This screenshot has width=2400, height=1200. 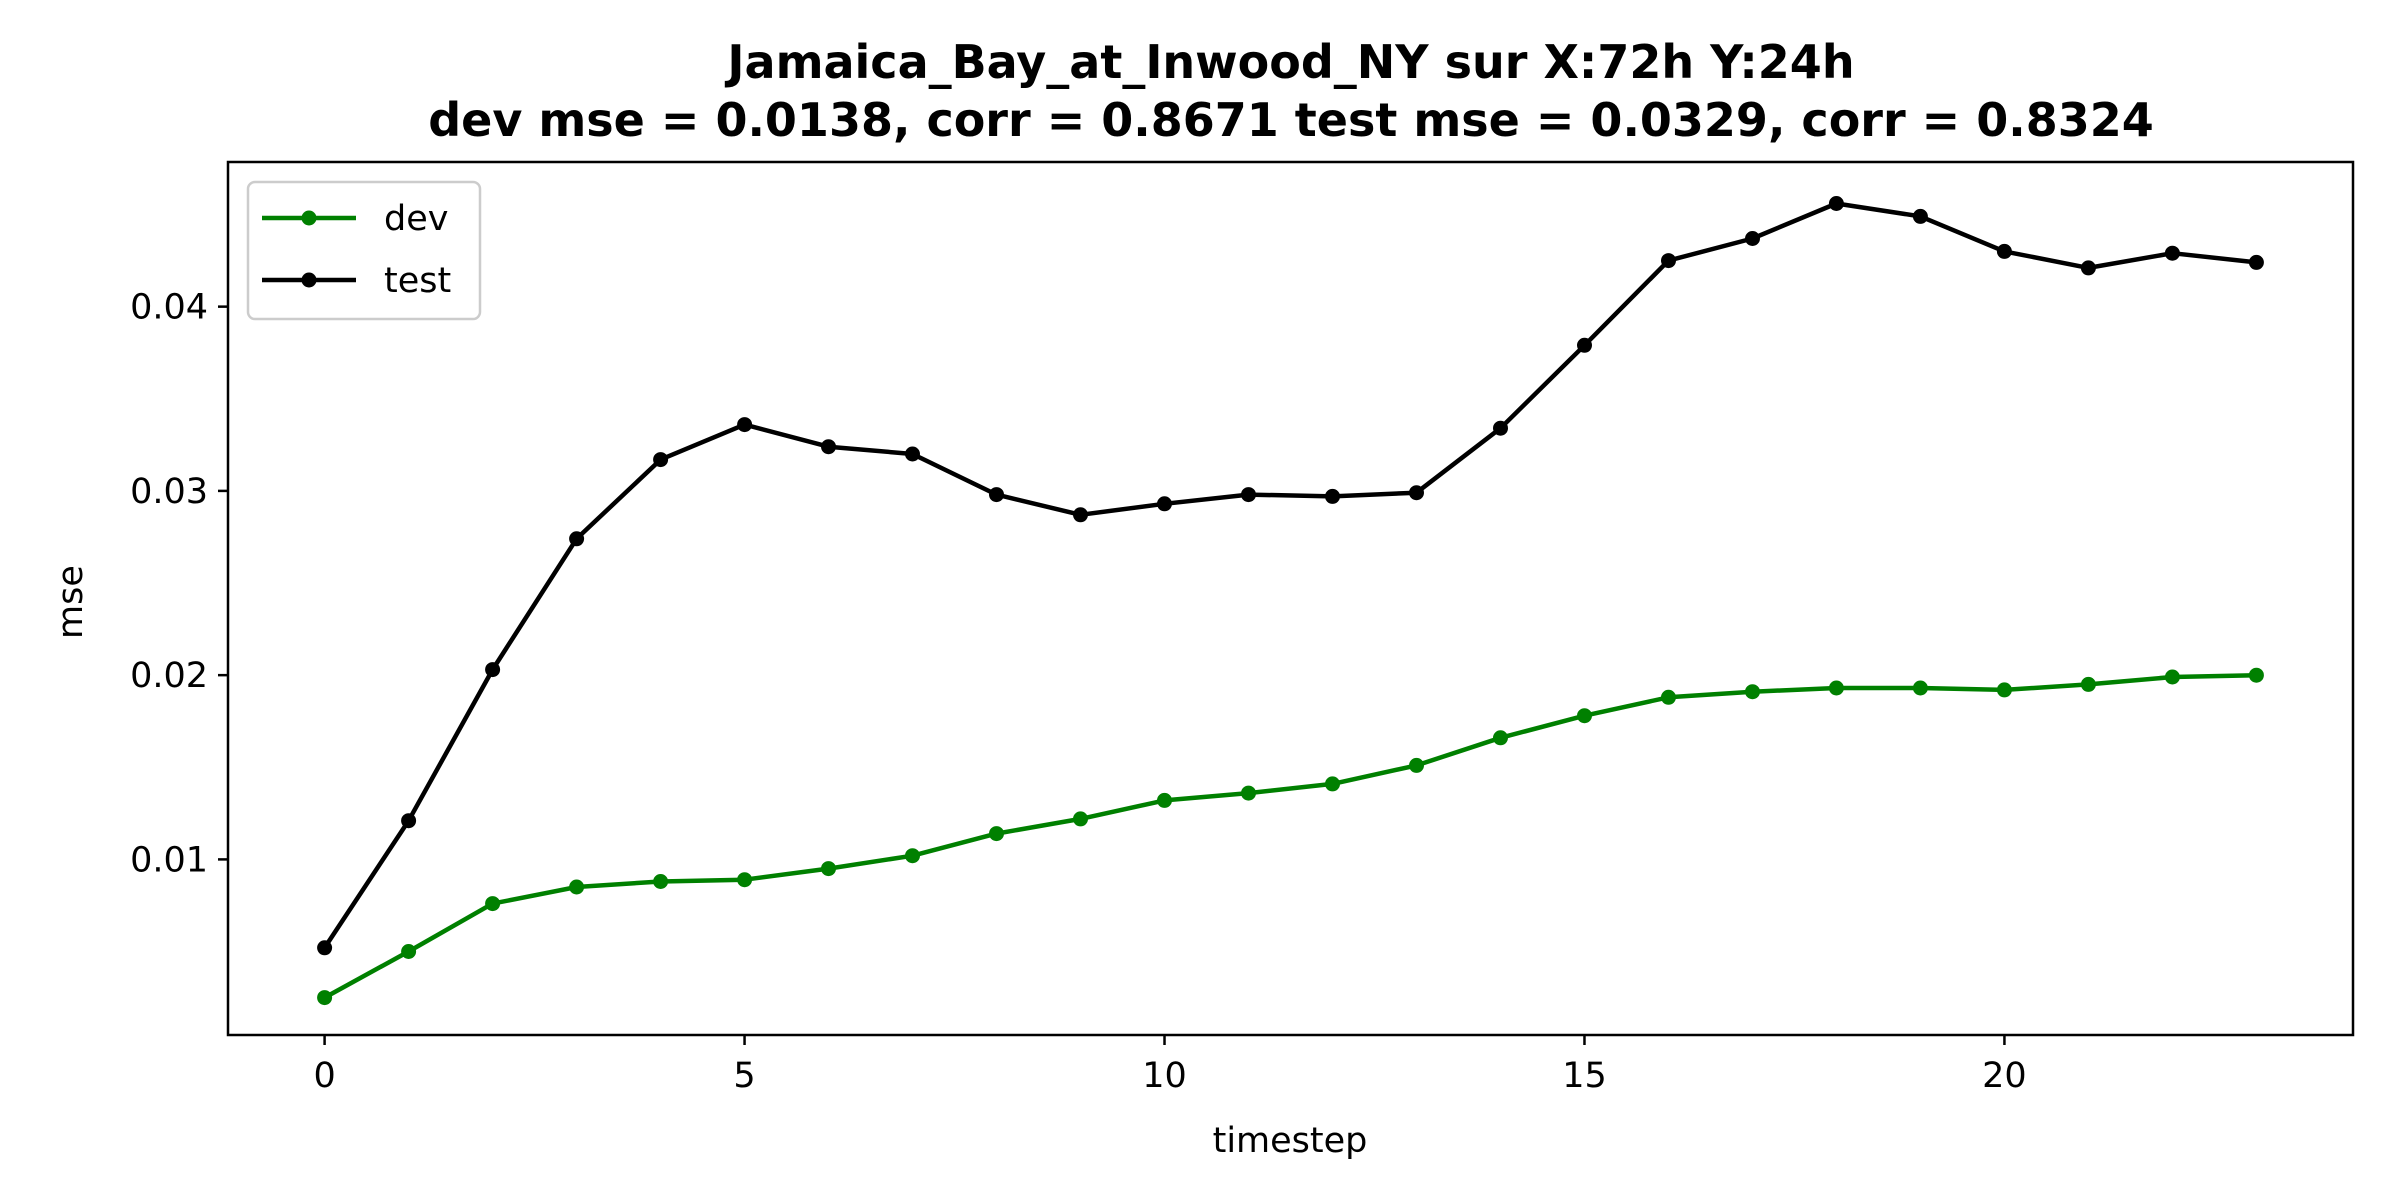 What do you see at coordinates (169, 492) in the screenshot?
I see `y-tick-label: 0.03` at bounding box center [169, 492].